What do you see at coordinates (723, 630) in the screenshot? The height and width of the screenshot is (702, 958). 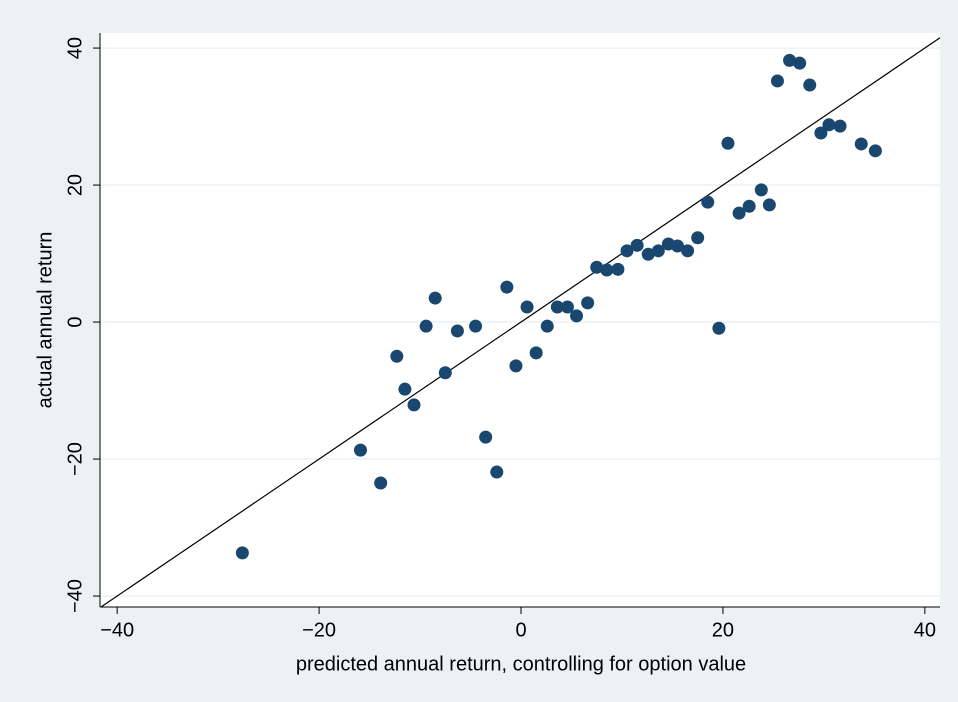 I see `x-tick-label: 20` at bounding box center [723, 630].